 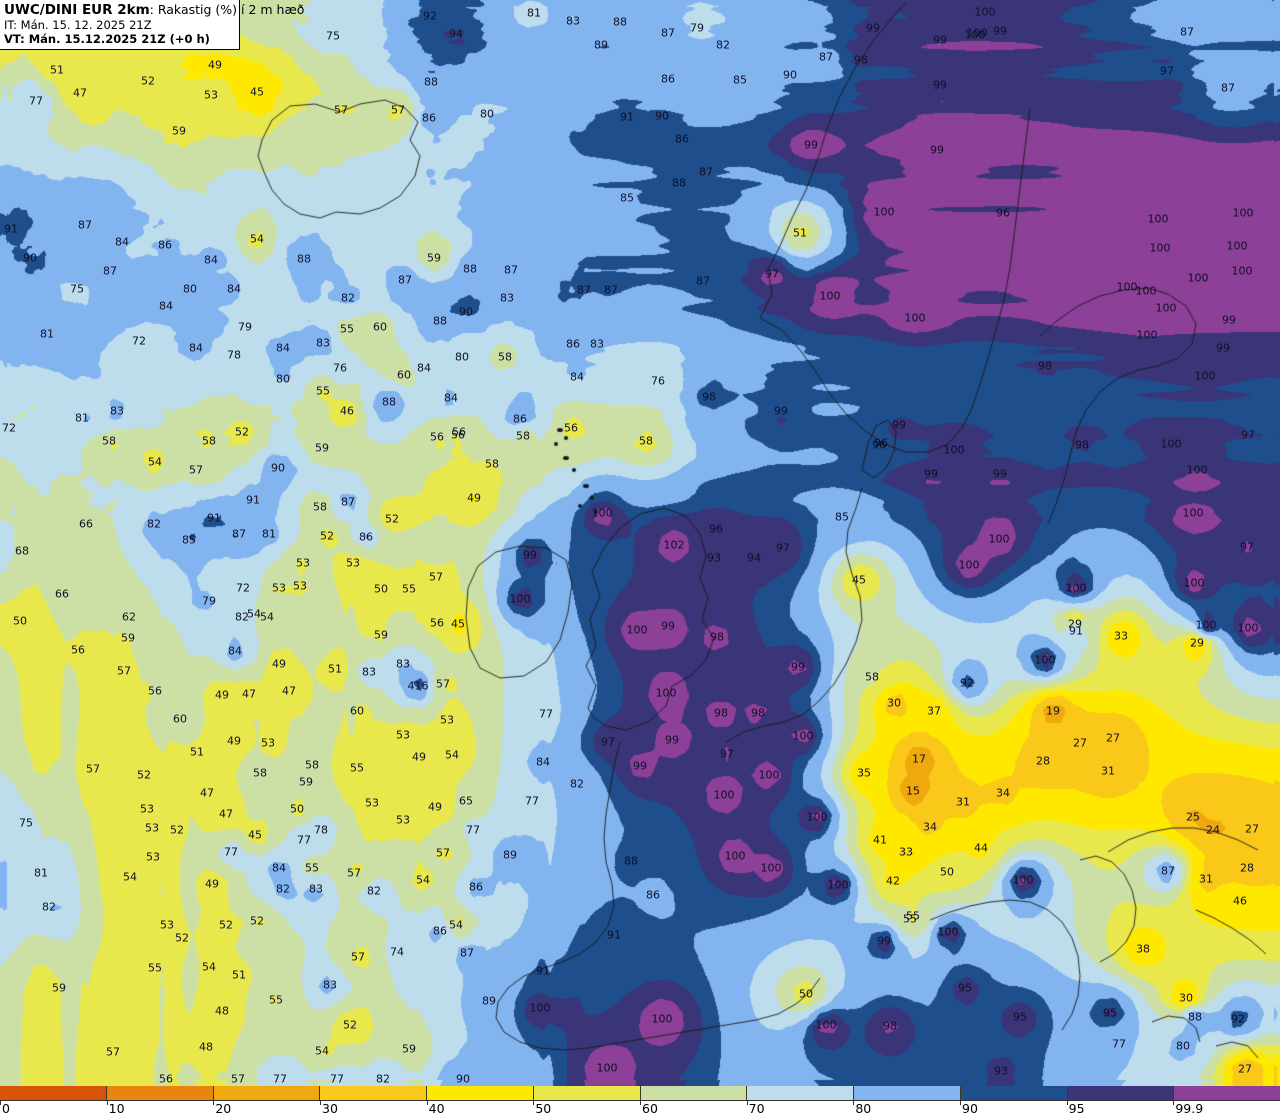 I want to click on colorbar-tick-label: 10, so click(x=116, y=1108).